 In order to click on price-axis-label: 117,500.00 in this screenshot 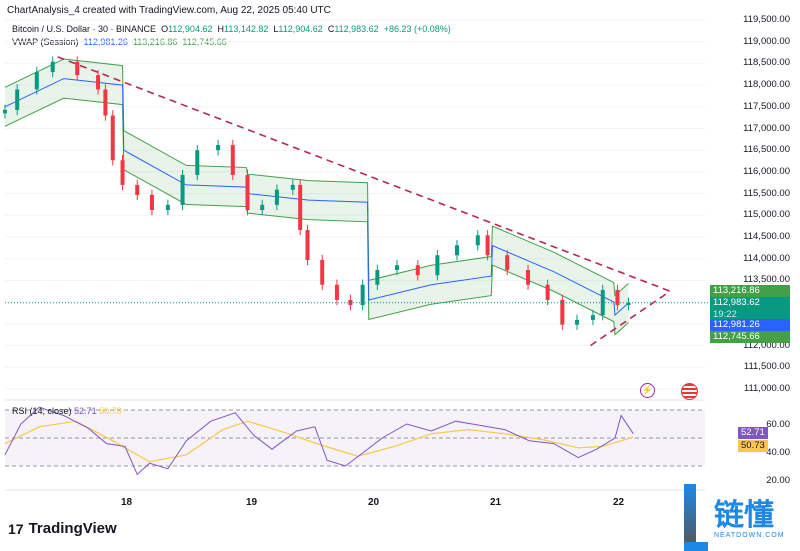, I will do `click(766, 106)`.